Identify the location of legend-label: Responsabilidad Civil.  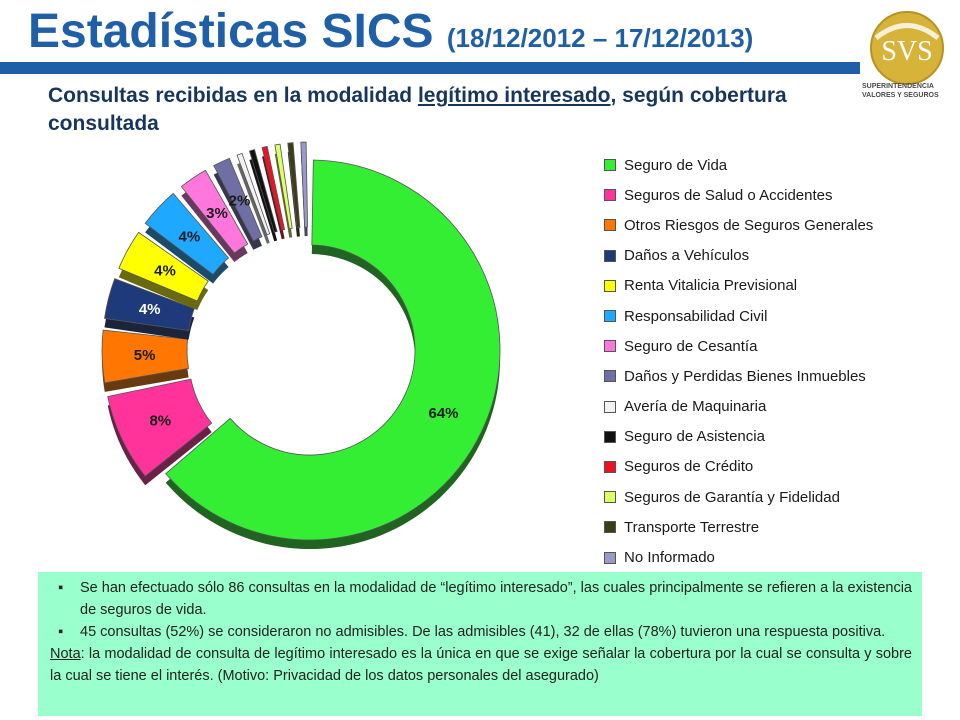
(696, 316).